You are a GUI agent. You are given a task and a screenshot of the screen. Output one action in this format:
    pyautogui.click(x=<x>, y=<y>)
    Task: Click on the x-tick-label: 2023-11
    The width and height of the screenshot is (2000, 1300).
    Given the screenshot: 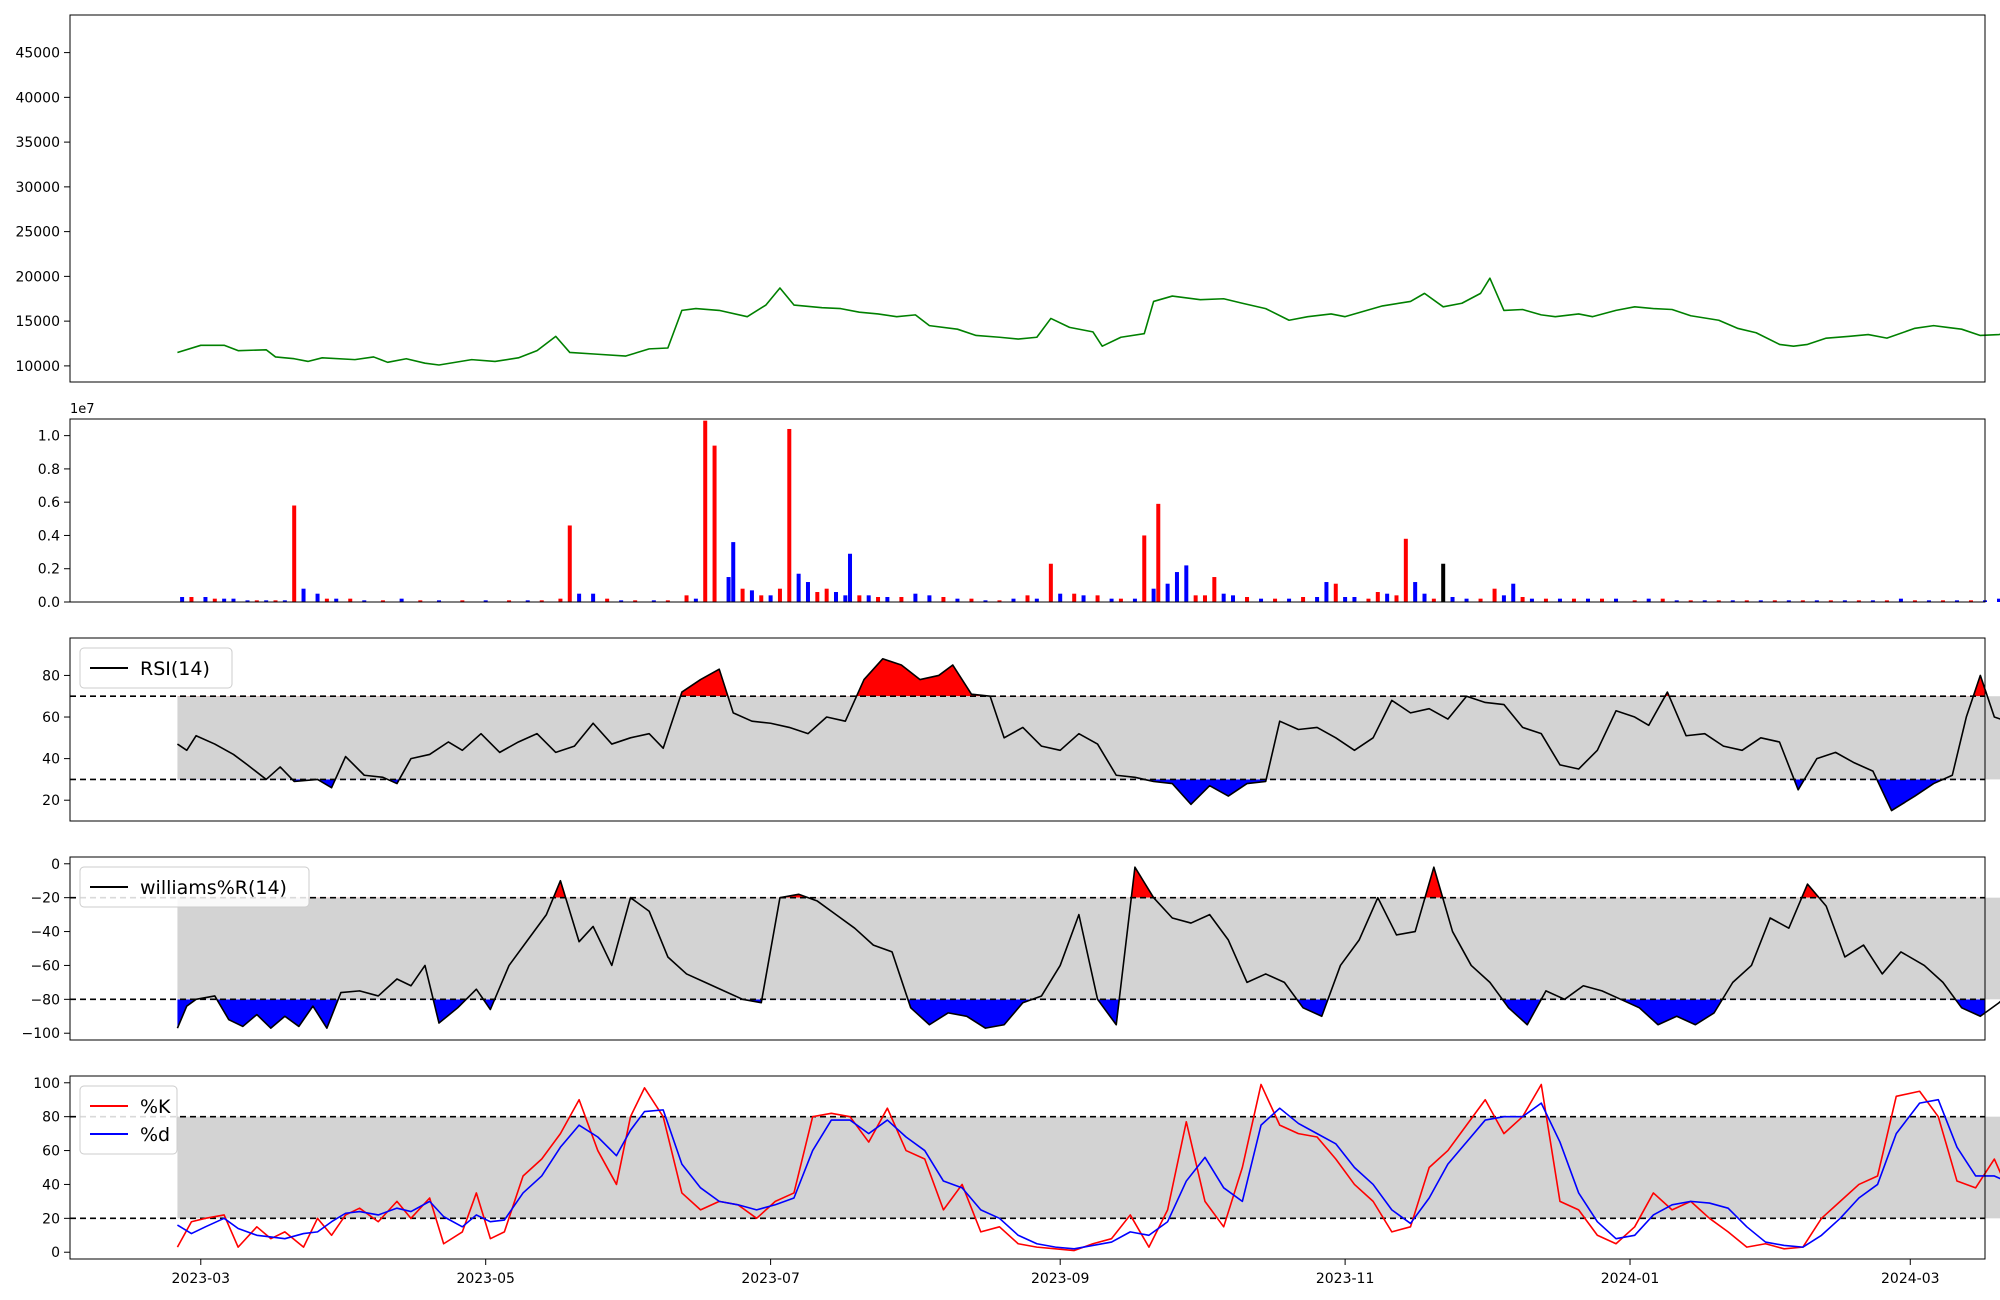 What is the action you would take?
    pyautogui.click(x=1345, y=1279)
    